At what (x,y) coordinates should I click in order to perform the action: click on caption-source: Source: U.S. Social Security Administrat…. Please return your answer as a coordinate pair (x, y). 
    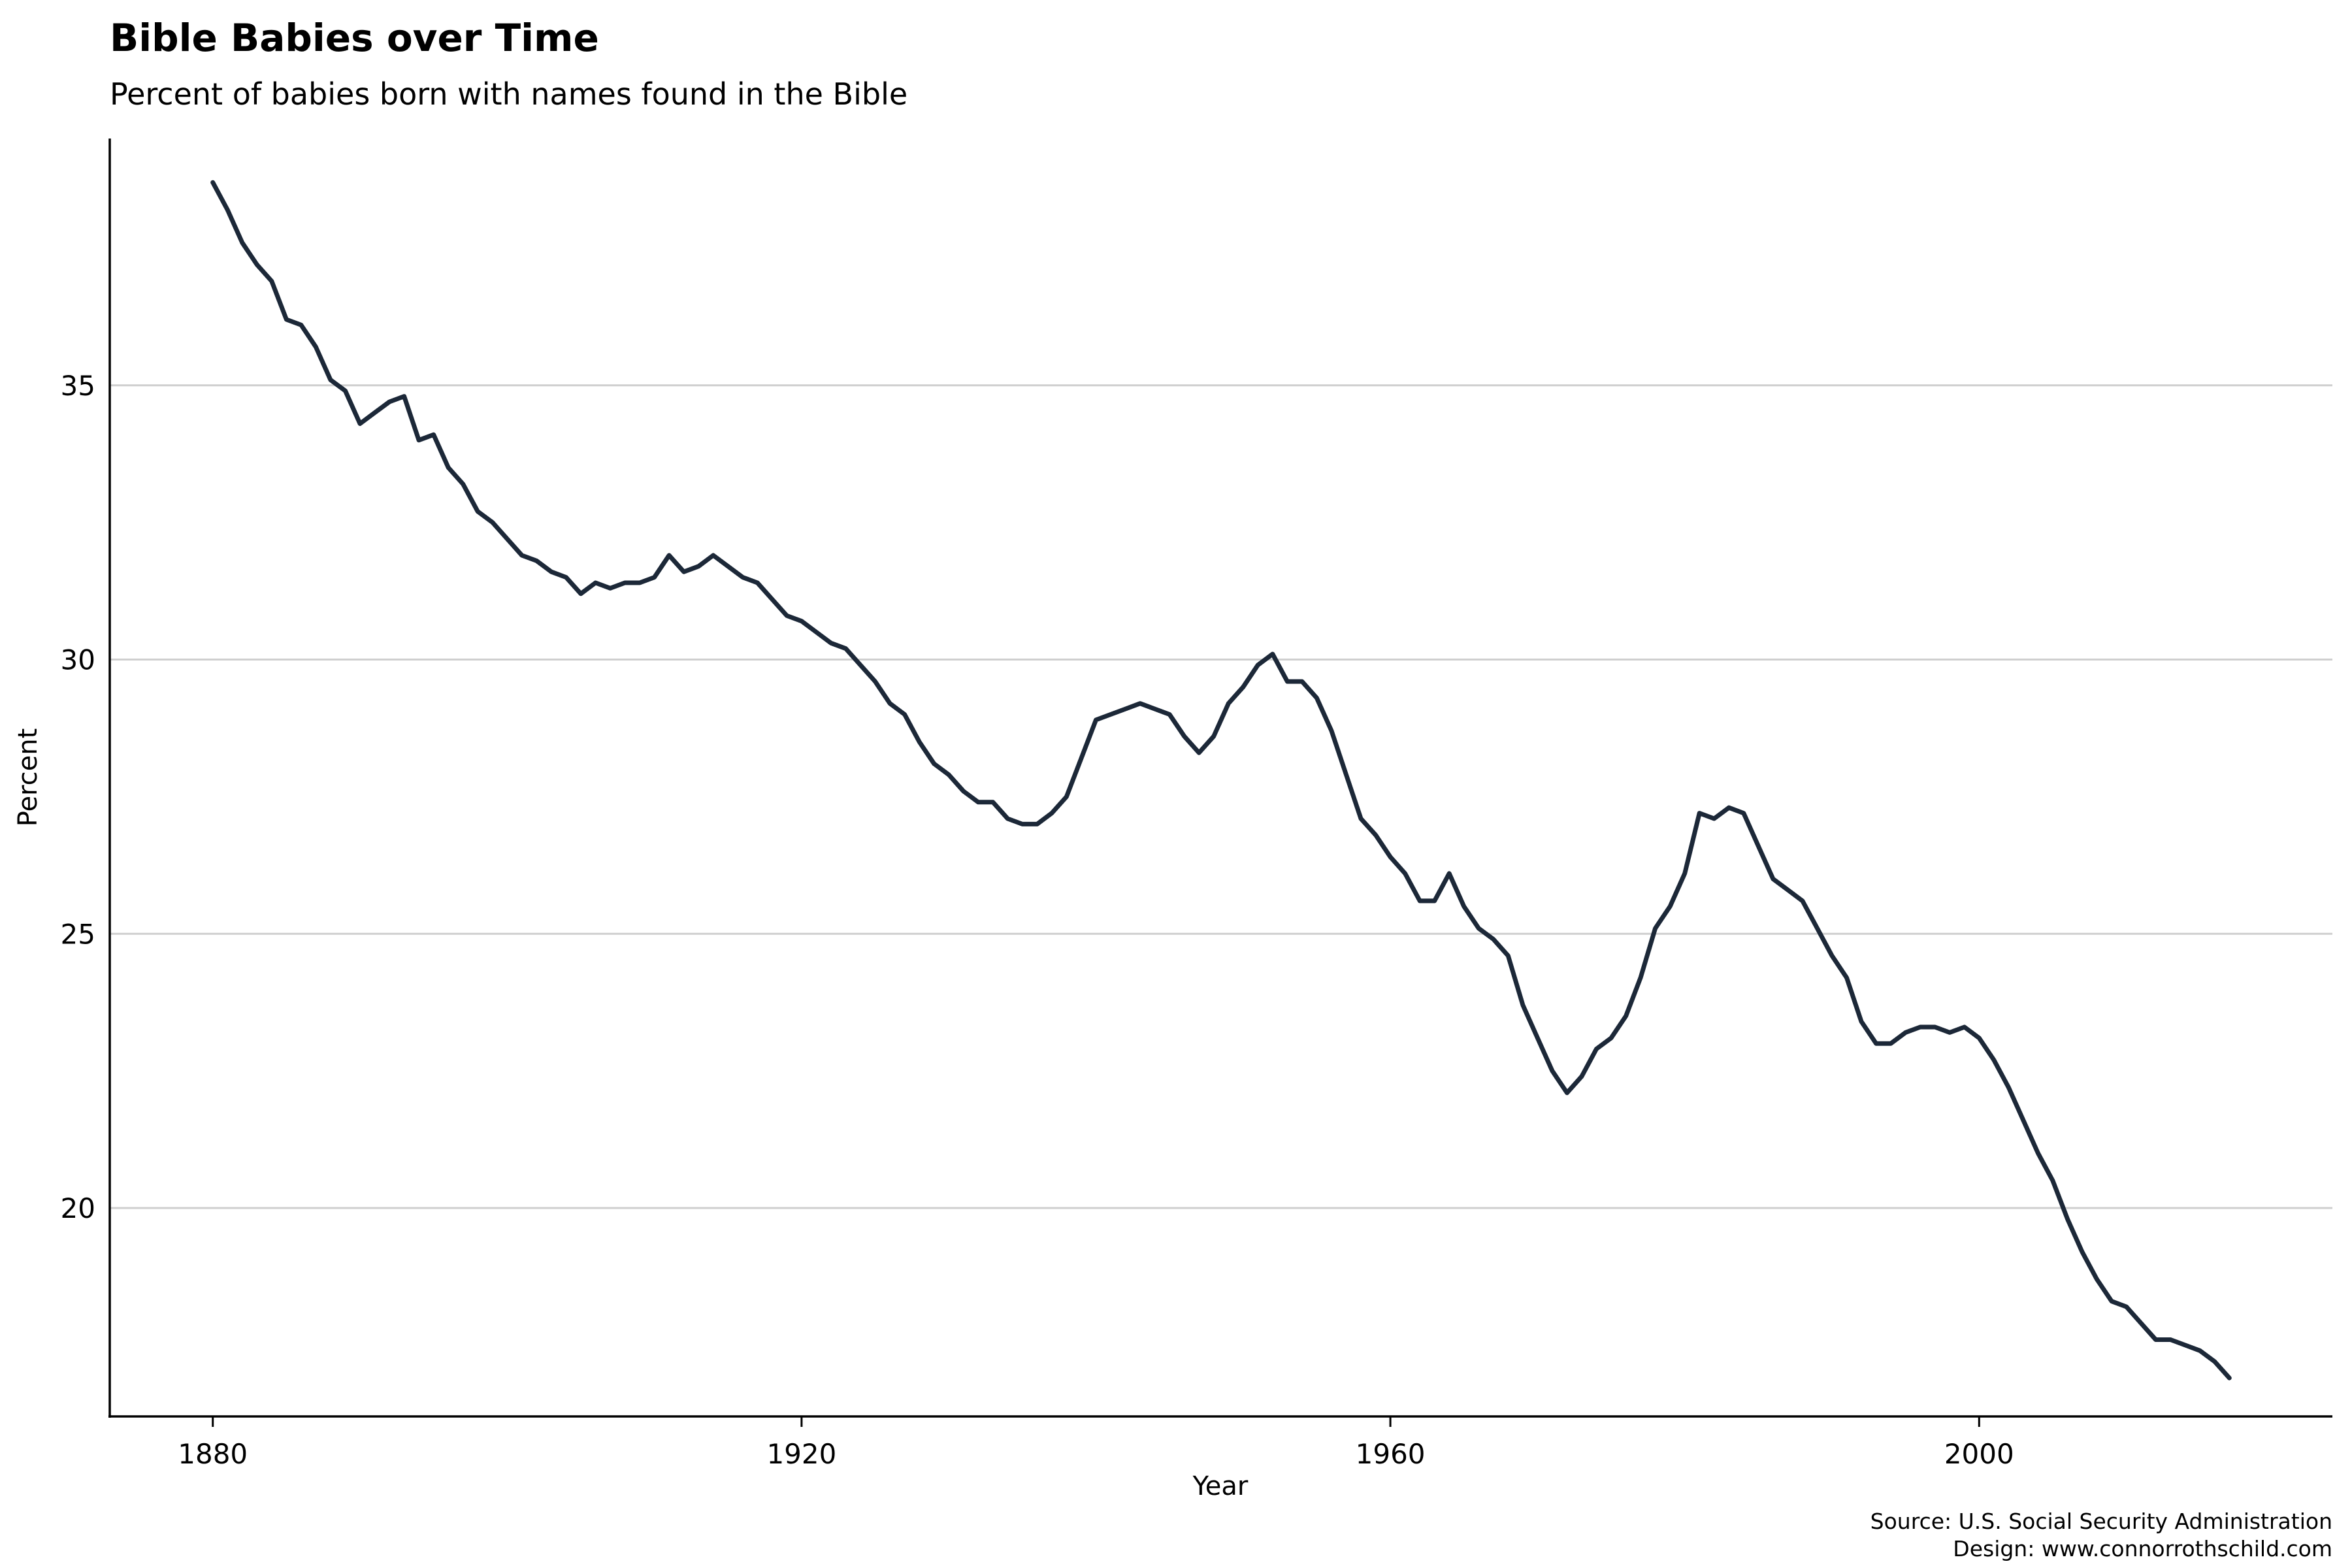
    Looking at the image, I should click on (2101, 1521).